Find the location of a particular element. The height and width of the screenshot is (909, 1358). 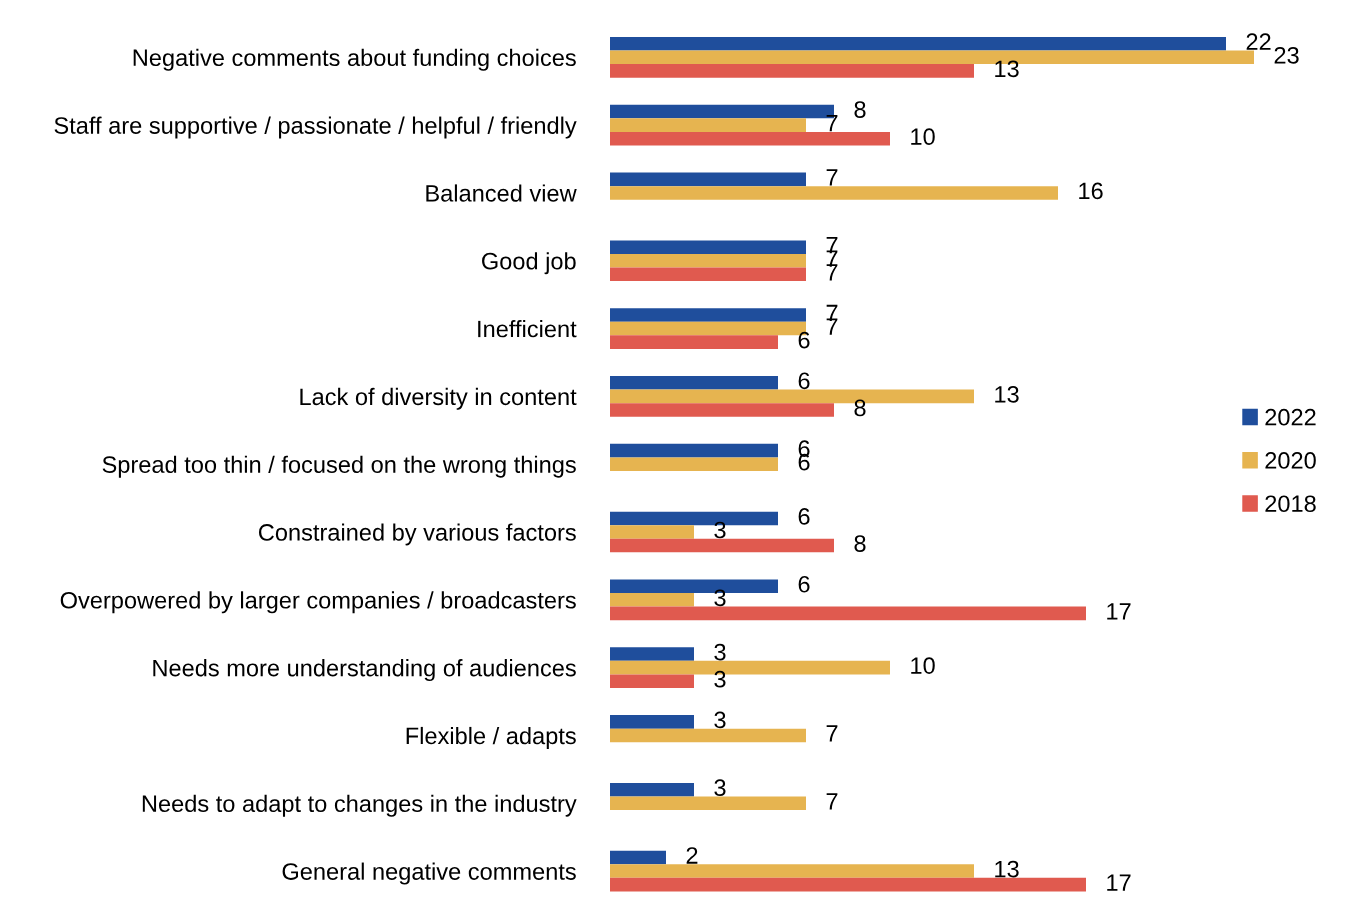

data-label: 23 is located at coordinates (1286, 55).